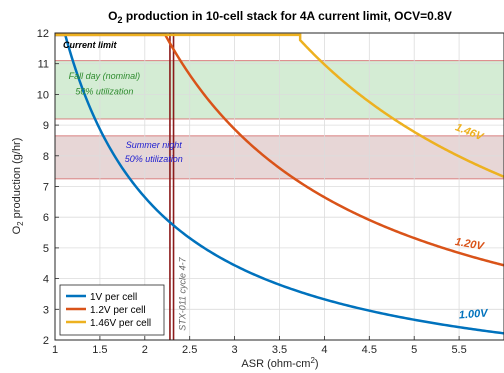 The height and width of the screenshot is (373, 504). What do you see at coordinates (317, 364) in the screenshot?
I see `x-axis-label-end: )` at bounding box center [317, 364].